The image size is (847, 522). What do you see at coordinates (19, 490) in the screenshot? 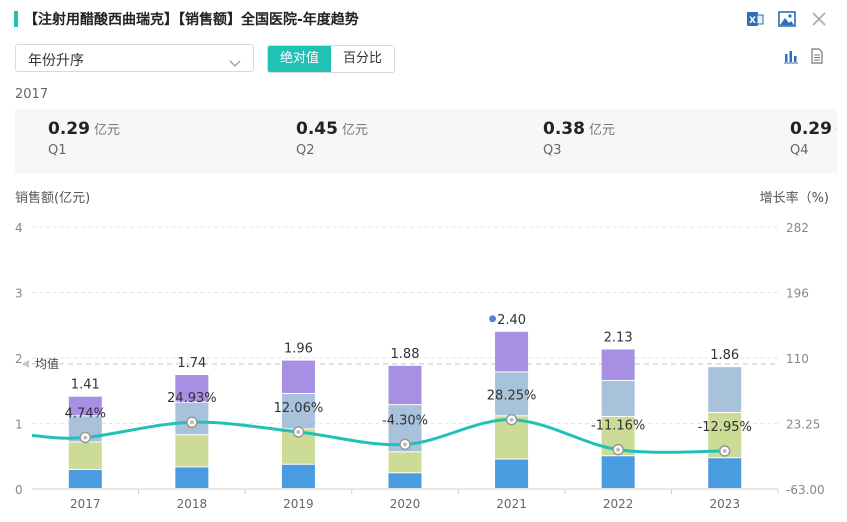
I see `y-left-tick-label: 0` at bounding box center [19, 490].